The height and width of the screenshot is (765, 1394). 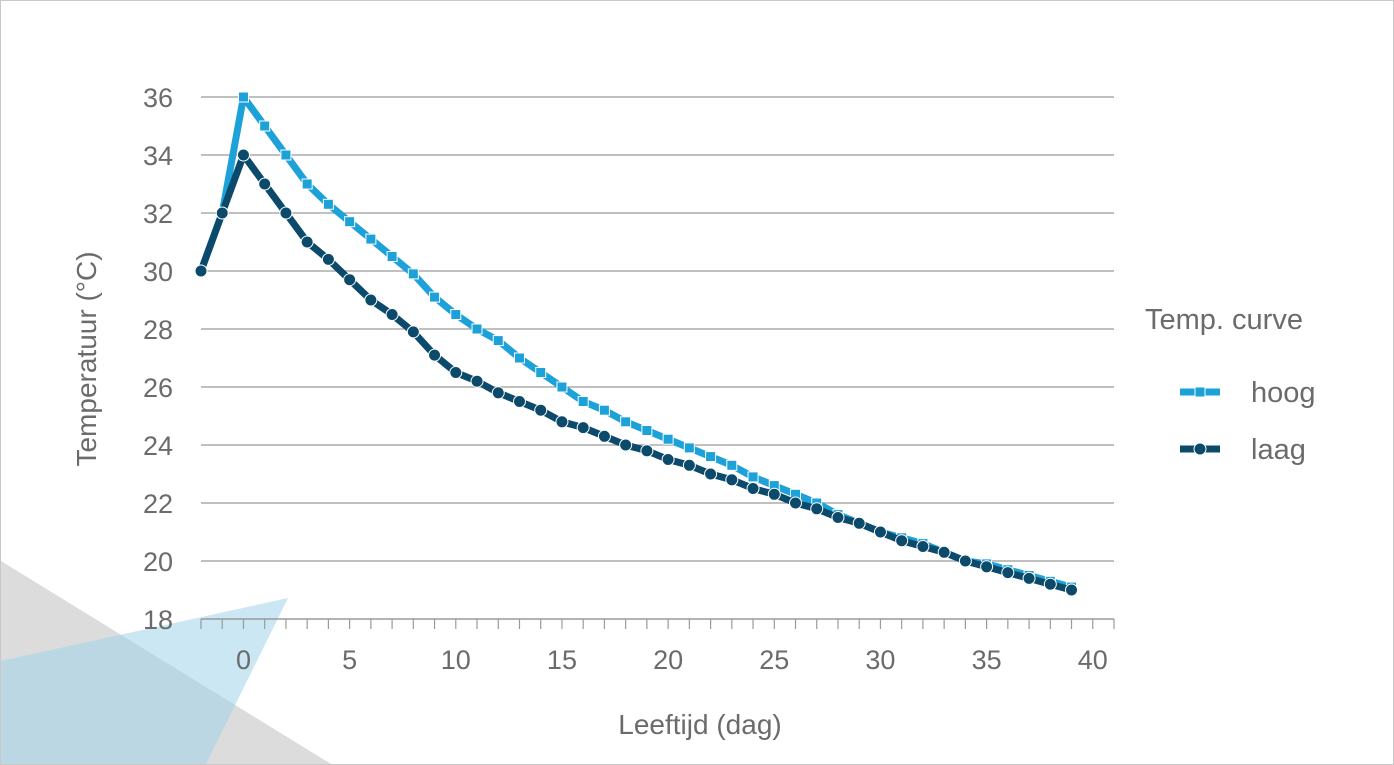 I want to click on x-tick-label: 25, so click(x=774, y=660).